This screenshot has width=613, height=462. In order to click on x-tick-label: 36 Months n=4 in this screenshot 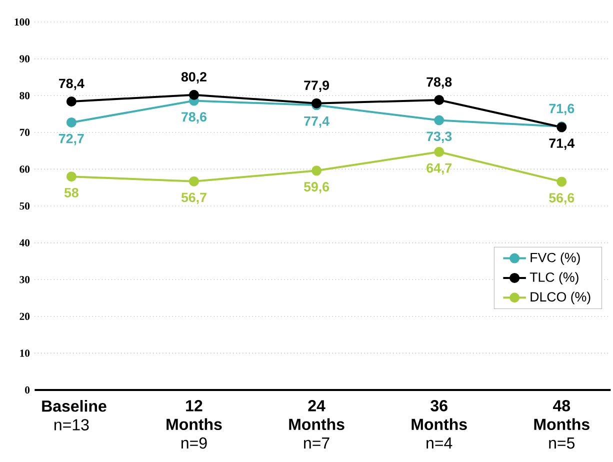, I will do `click(439, 424)`.